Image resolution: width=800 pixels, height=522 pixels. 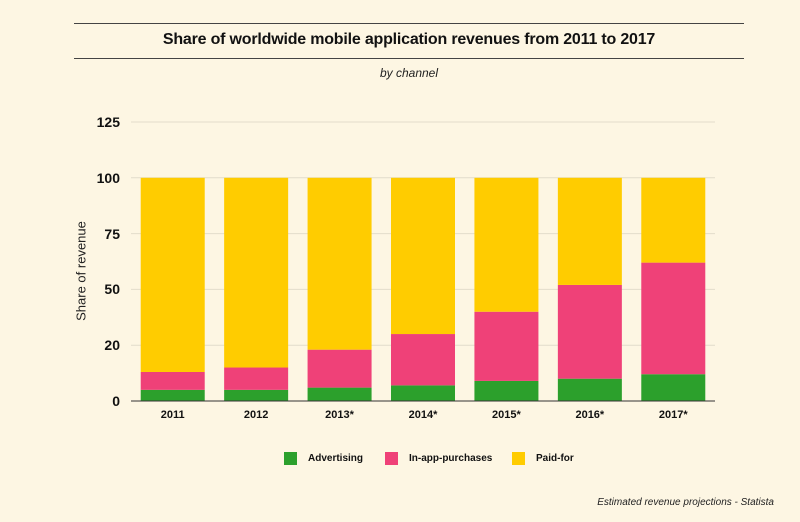 What do you see at coordinates (290, 458) in the screenshot?
I see `legend-swatch-advertising` at bounding box center [290, 458].